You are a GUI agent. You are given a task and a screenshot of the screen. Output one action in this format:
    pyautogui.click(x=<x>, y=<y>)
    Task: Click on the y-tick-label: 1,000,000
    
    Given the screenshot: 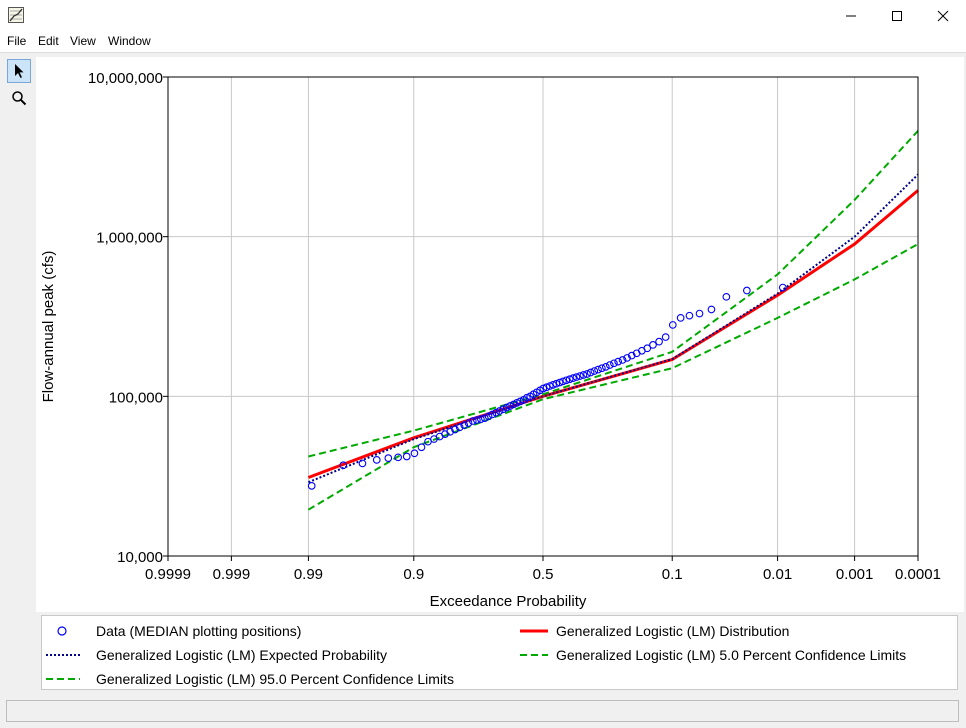 What is the action you would take?
    pyautogui.click(x=129, y=238)
    